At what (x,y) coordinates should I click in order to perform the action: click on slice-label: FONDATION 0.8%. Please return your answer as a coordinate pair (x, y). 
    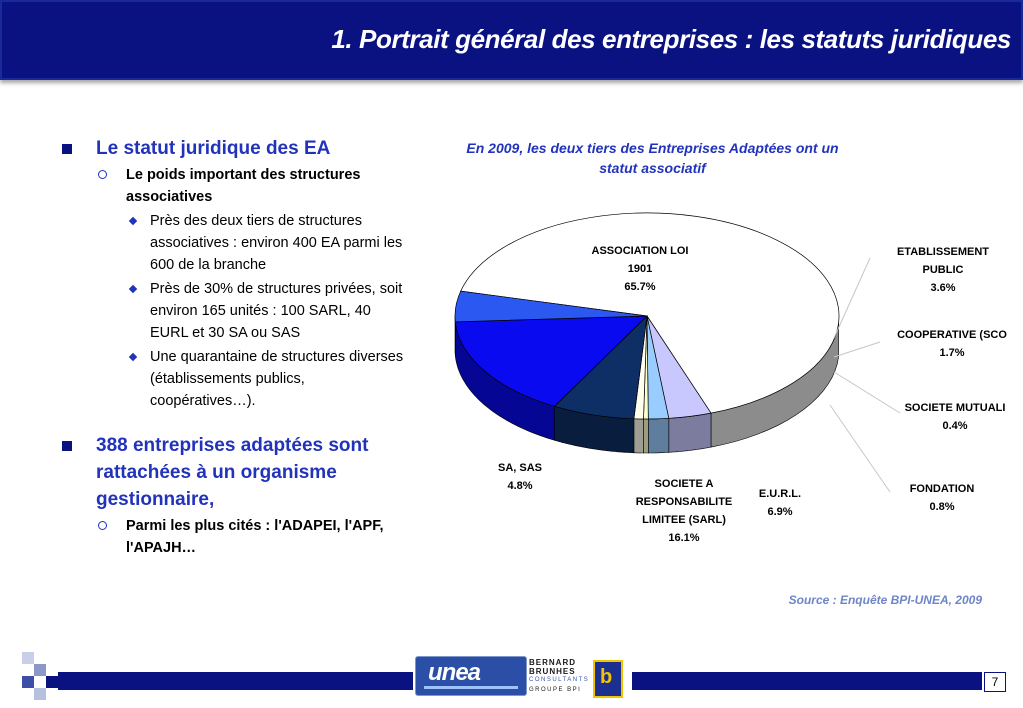
    Looking at the image, I should click on (942, 498).